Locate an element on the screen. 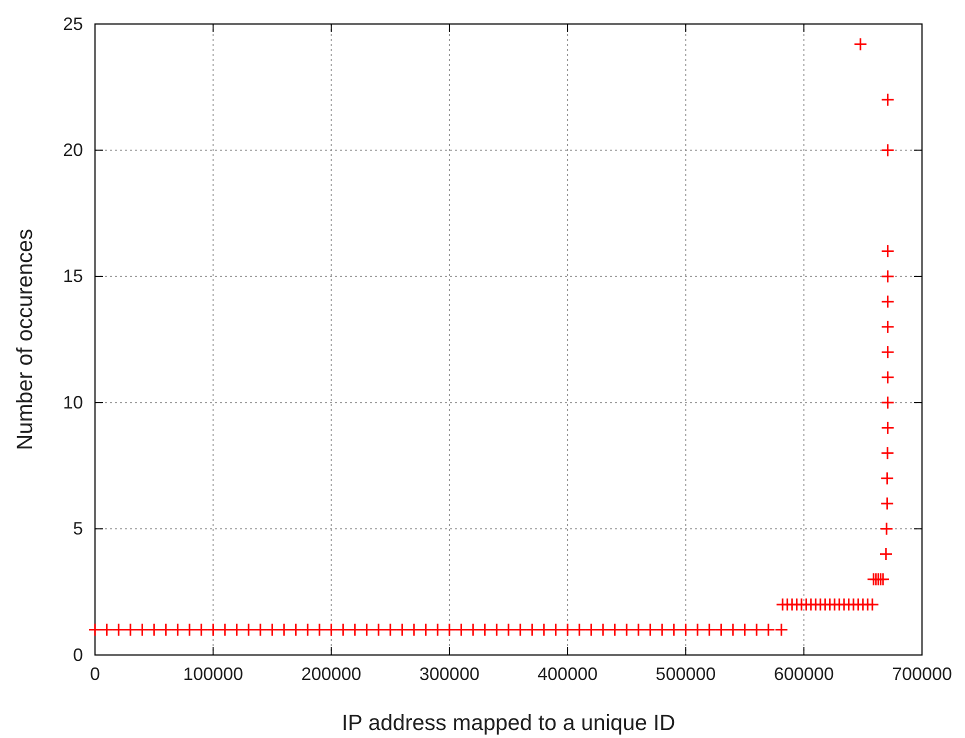 This screenshot has height=738, width=965. y-tick-label: 10 is located at coordinates (72, 402).